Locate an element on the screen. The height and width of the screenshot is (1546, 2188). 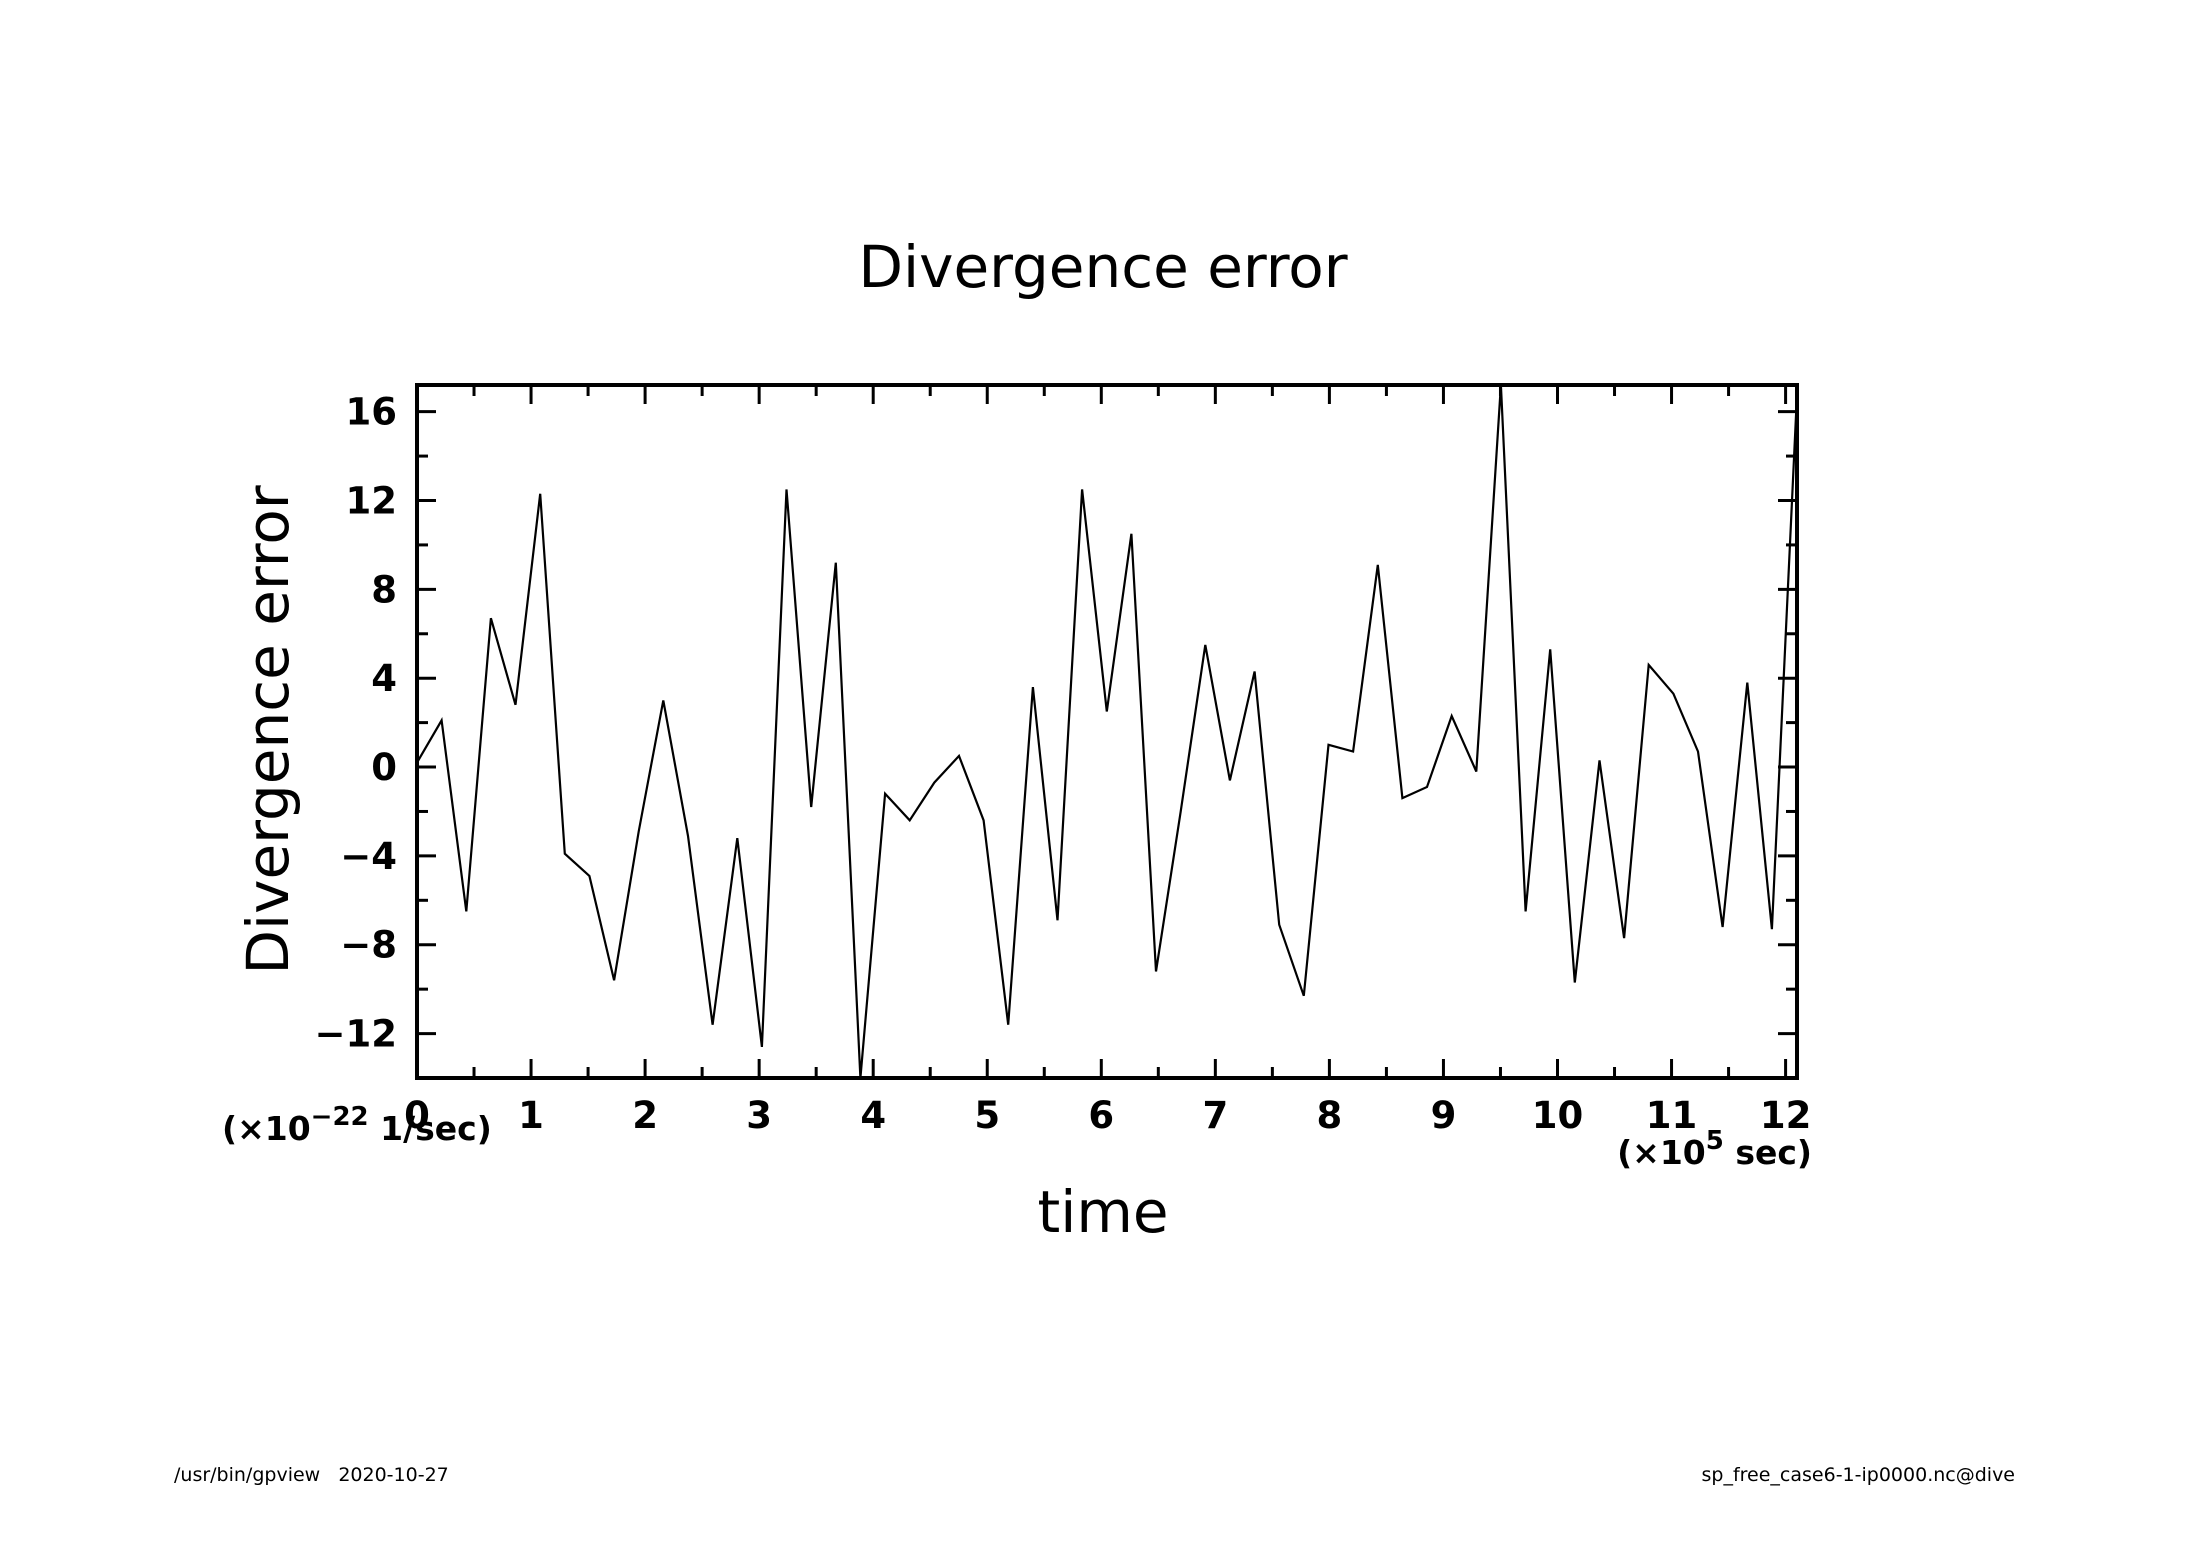
y-unit-exponent: −22 is located at coordinates (340, 1117).